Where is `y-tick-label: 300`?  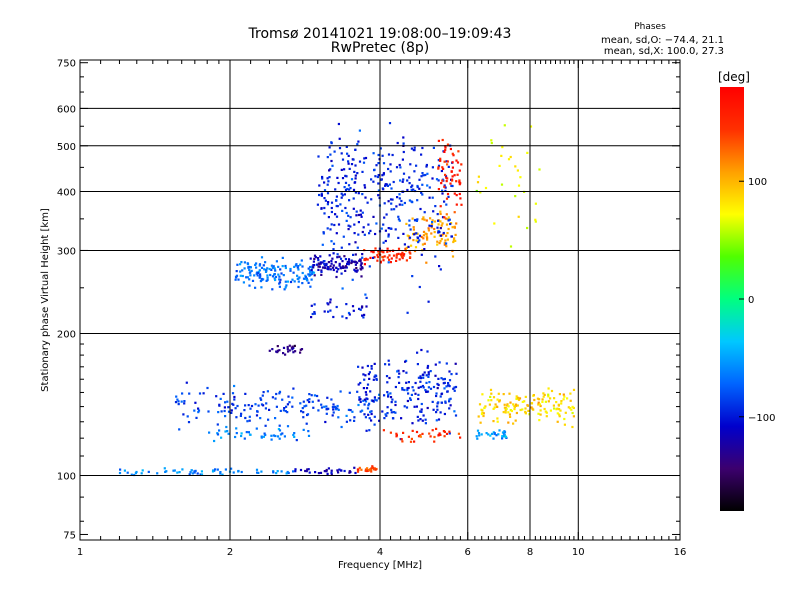
y-tick-label: 300 is located at coordinates (66, 251).